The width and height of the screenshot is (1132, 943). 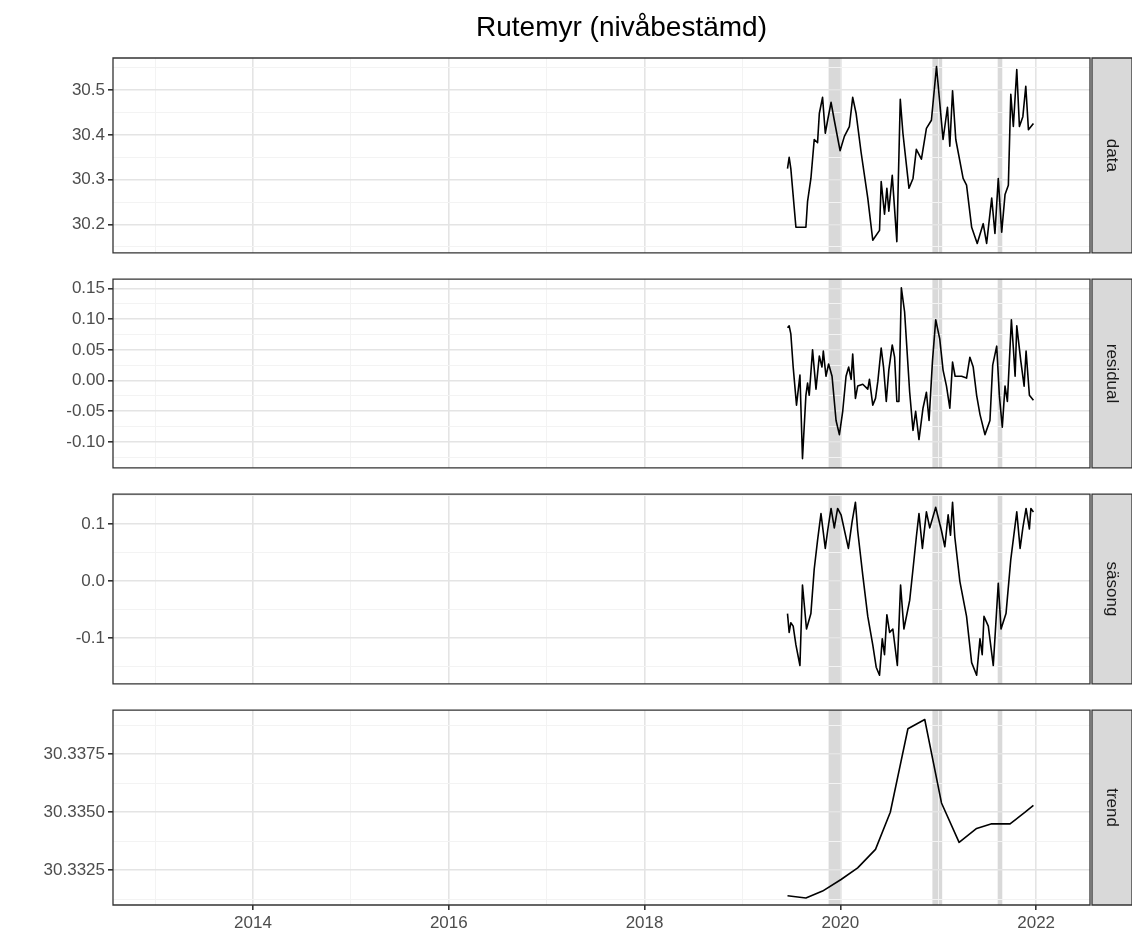 What do you see at coordinates (88, 134) in the screenshot?
I see `y-tick-label: 30.4` at bounding box center [88, 134].